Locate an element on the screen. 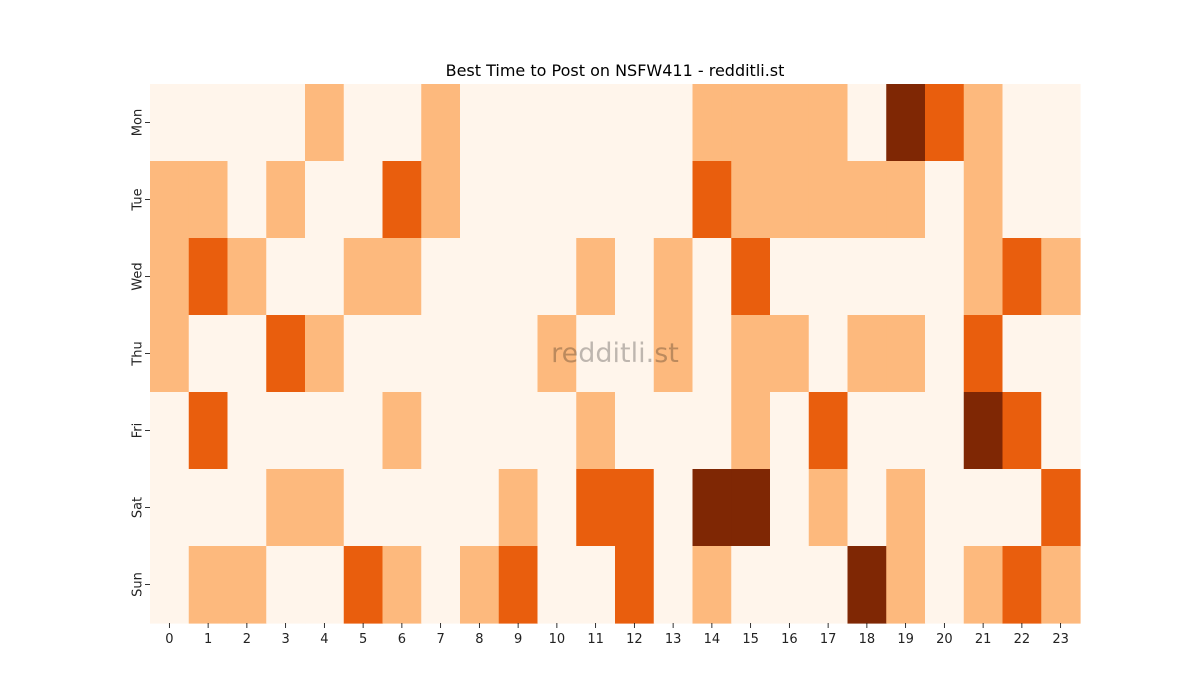 Image resolution: width=1200 pixels, height=700 pixels. x-tick-label: 18 is located at coordinates (867, 639).